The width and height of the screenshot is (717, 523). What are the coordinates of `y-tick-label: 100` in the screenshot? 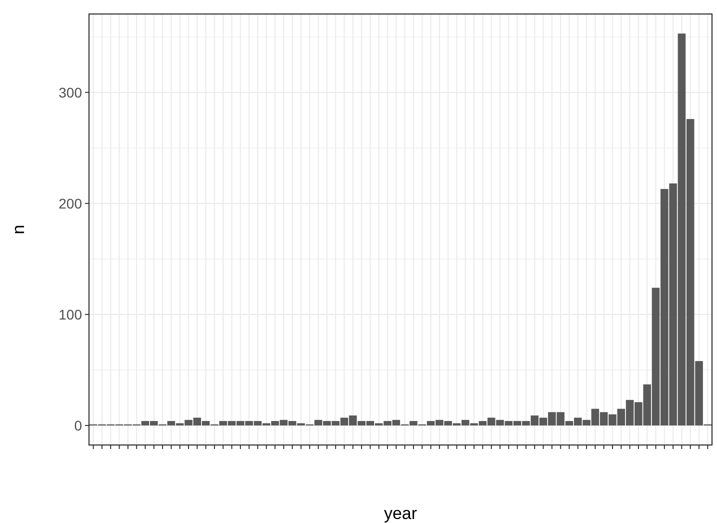 It's located at (70, 314).